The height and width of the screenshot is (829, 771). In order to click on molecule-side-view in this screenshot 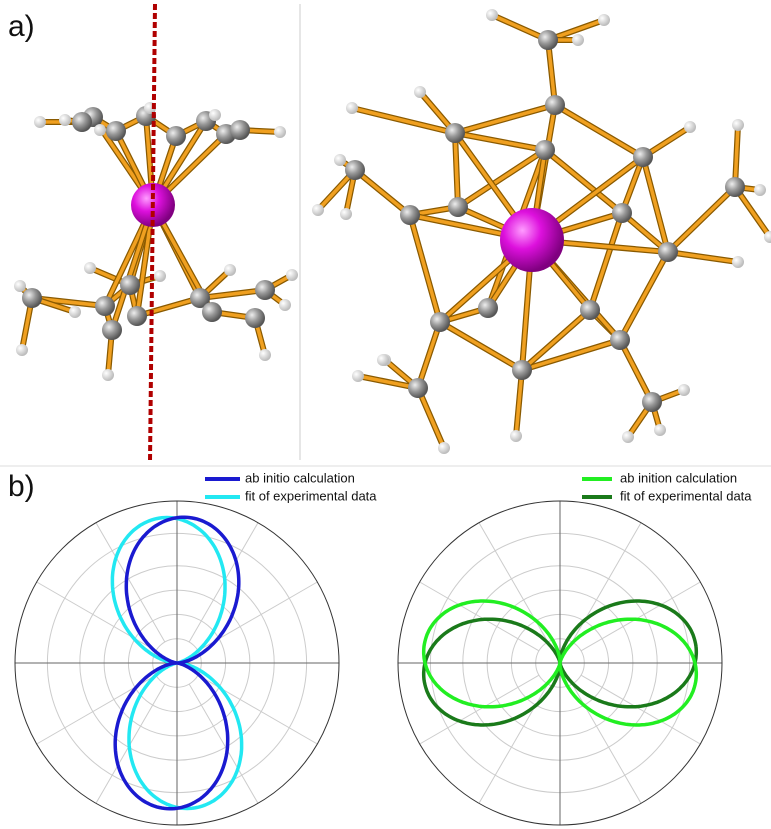, I will do `click(156, 241)`.